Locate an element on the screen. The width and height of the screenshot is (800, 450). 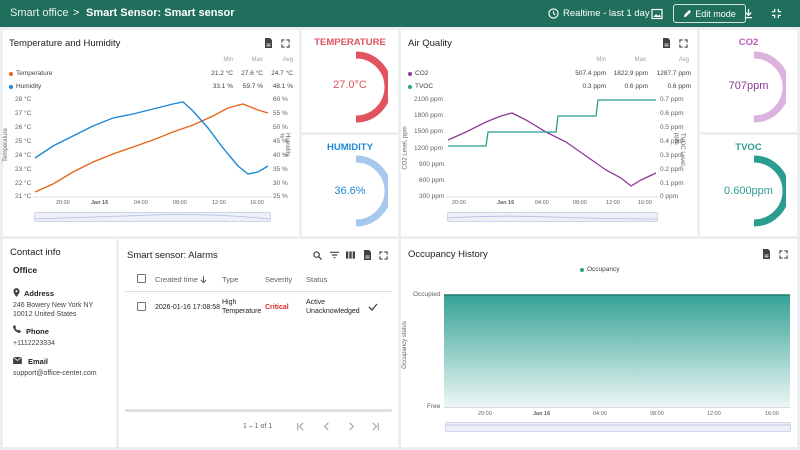
stat-max: 27.6 °C is located at coordinates (252, 73).